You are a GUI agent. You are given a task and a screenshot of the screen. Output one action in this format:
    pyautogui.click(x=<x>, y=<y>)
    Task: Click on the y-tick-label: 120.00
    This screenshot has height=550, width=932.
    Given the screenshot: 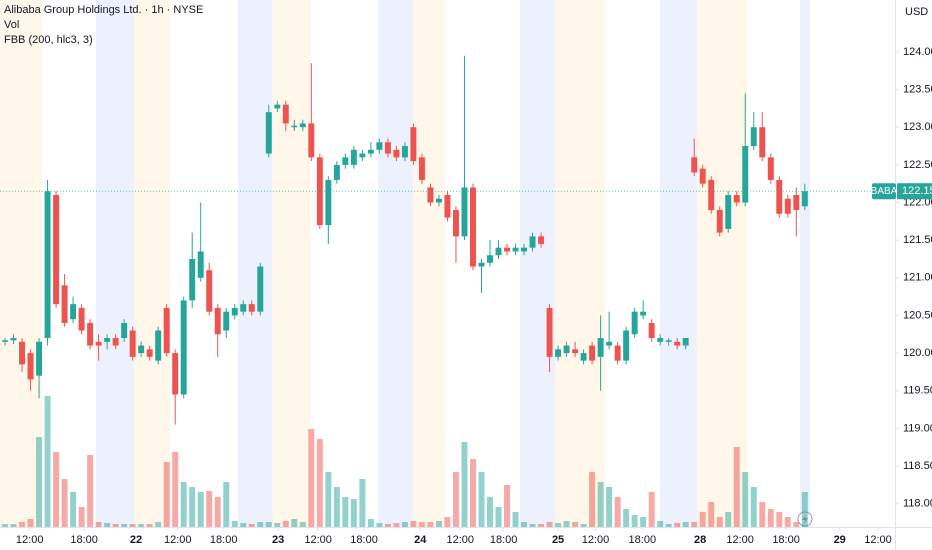 What is the action you would take?
    pyautogui.click(x=917, y=353)
    